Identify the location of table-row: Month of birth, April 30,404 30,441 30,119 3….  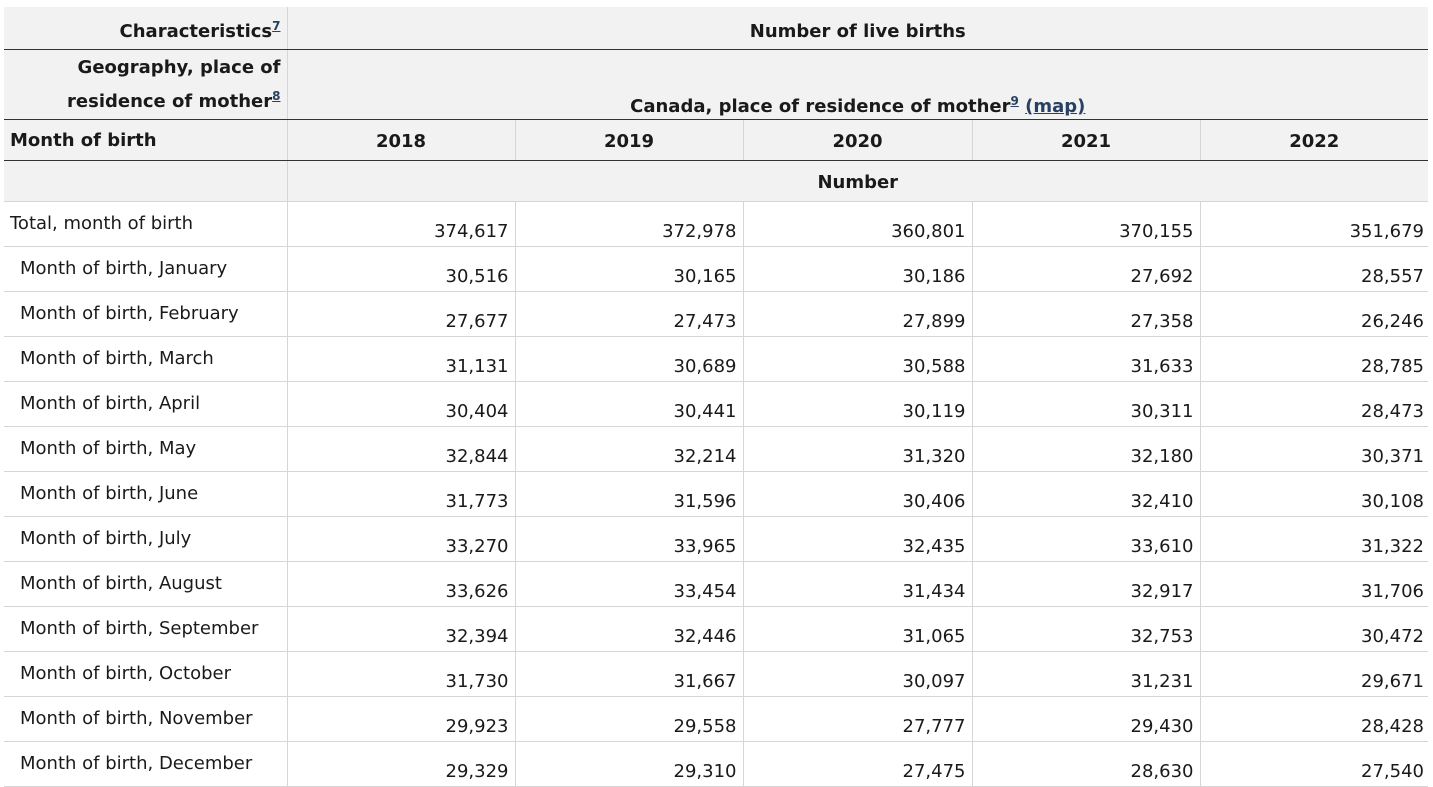
(716, 404).